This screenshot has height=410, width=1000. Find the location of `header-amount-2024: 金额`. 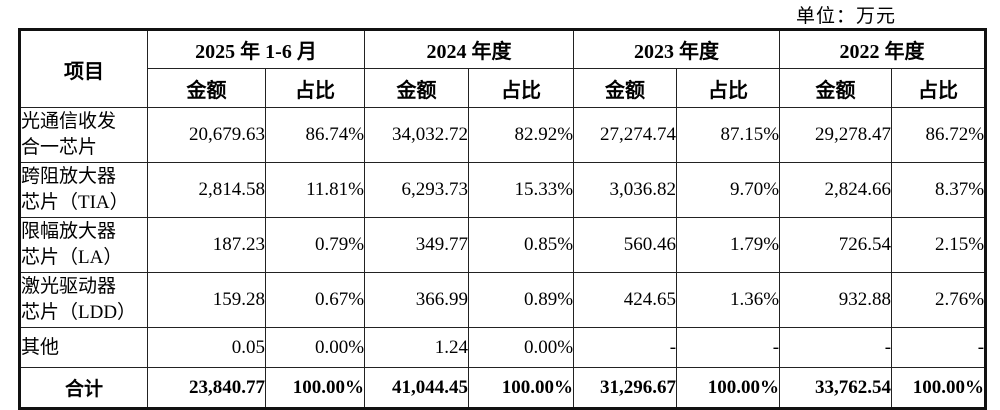

header-amount-2024: 金额 is located at coordinates (417, 88).